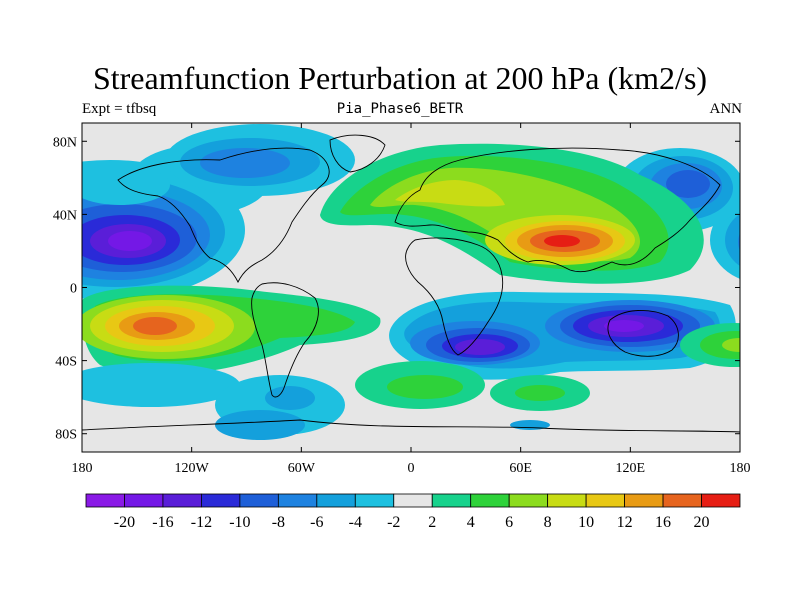 The height and width of the screenshot is (600, 800). Describe the element at coordinates (548, 522) in the screenshot. I see `colorbar-label: 8` at that location.